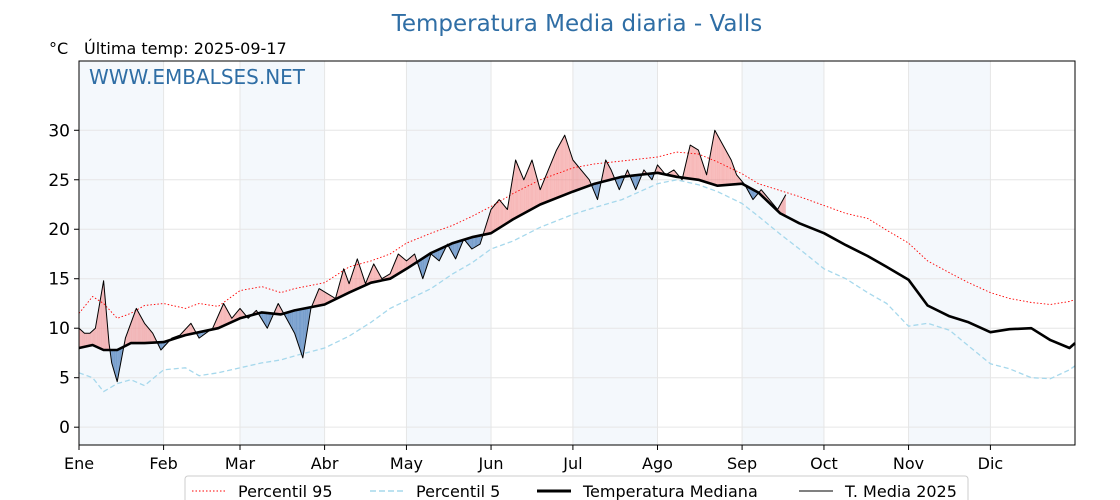 This screenshot has width=1120, height=500. What do you see at coordinates (657, 463) in the screenshot?
I see `x-tick-label: Ago` at bounding box center [657, 463].